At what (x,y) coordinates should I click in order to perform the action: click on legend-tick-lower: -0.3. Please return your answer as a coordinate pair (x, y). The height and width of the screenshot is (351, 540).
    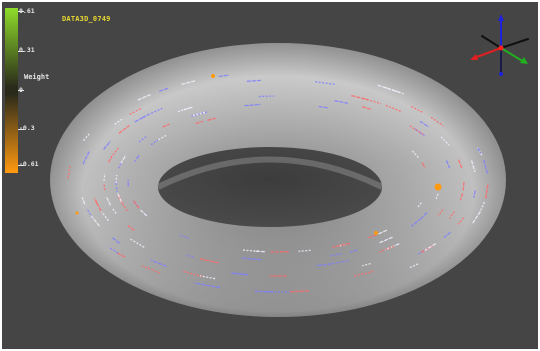
    Looking at the image, I should click on (27, 128).